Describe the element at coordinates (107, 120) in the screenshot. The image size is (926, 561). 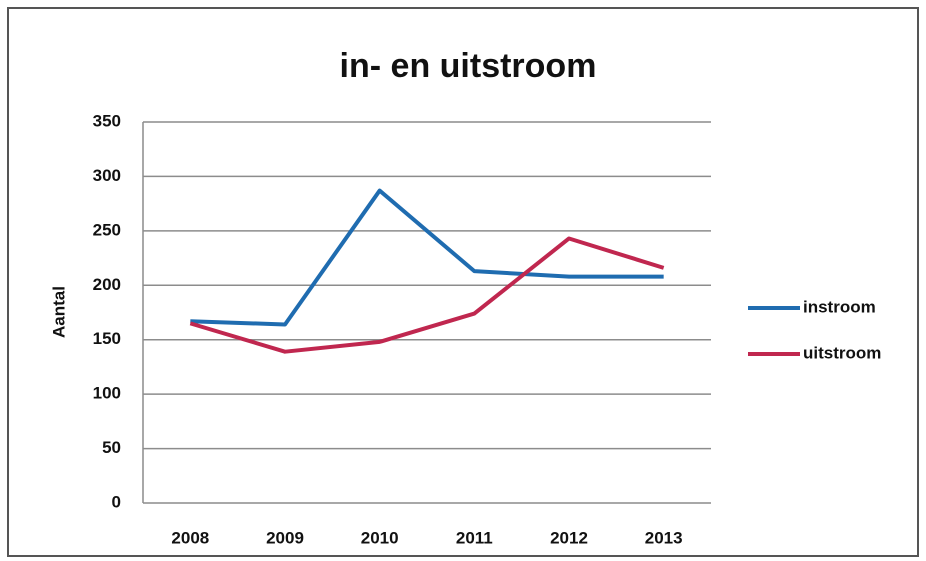
I see `y-tick-label: 350` at that location.